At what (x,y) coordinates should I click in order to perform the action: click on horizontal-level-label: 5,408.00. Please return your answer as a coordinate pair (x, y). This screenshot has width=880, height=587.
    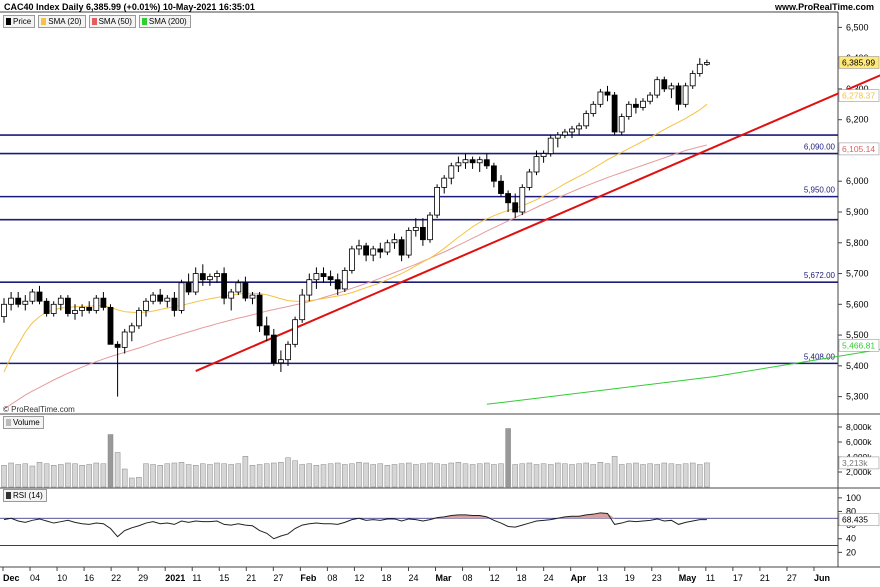
    Looking at the image, I should click on (820, 356).